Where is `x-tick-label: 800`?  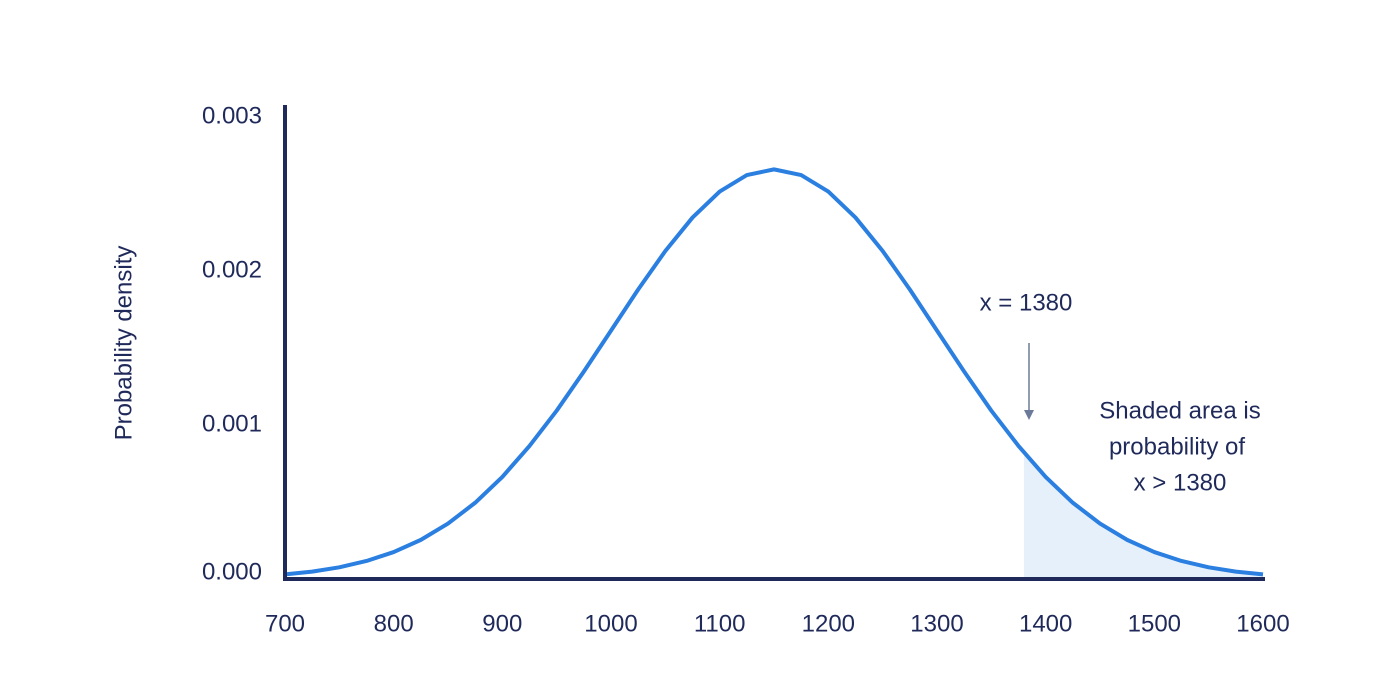
x-tick-label: 800 is located at coordinates (394, 623).